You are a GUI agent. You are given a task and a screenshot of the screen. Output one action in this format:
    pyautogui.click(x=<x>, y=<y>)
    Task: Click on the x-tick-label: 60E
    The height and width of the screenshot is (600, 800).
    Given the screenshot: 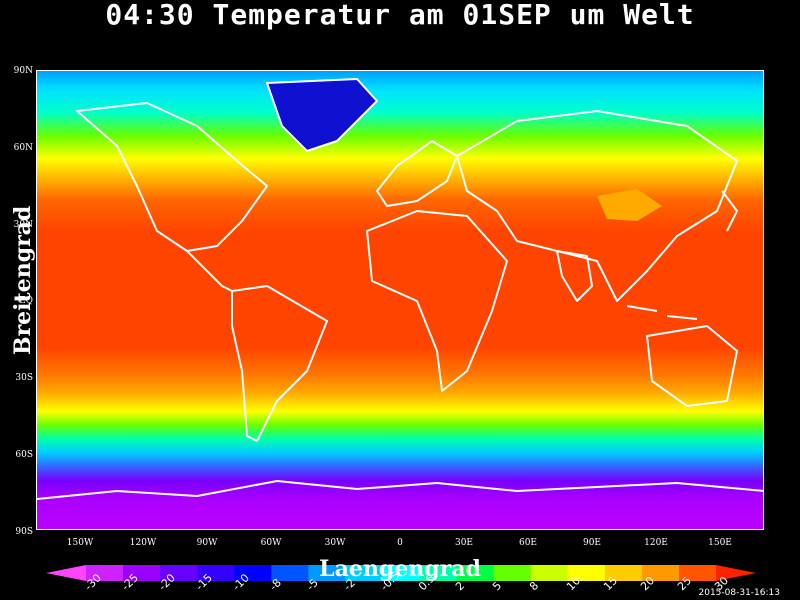 What is the action you would take?
    pyautogui.click(x=528, y=543)
    